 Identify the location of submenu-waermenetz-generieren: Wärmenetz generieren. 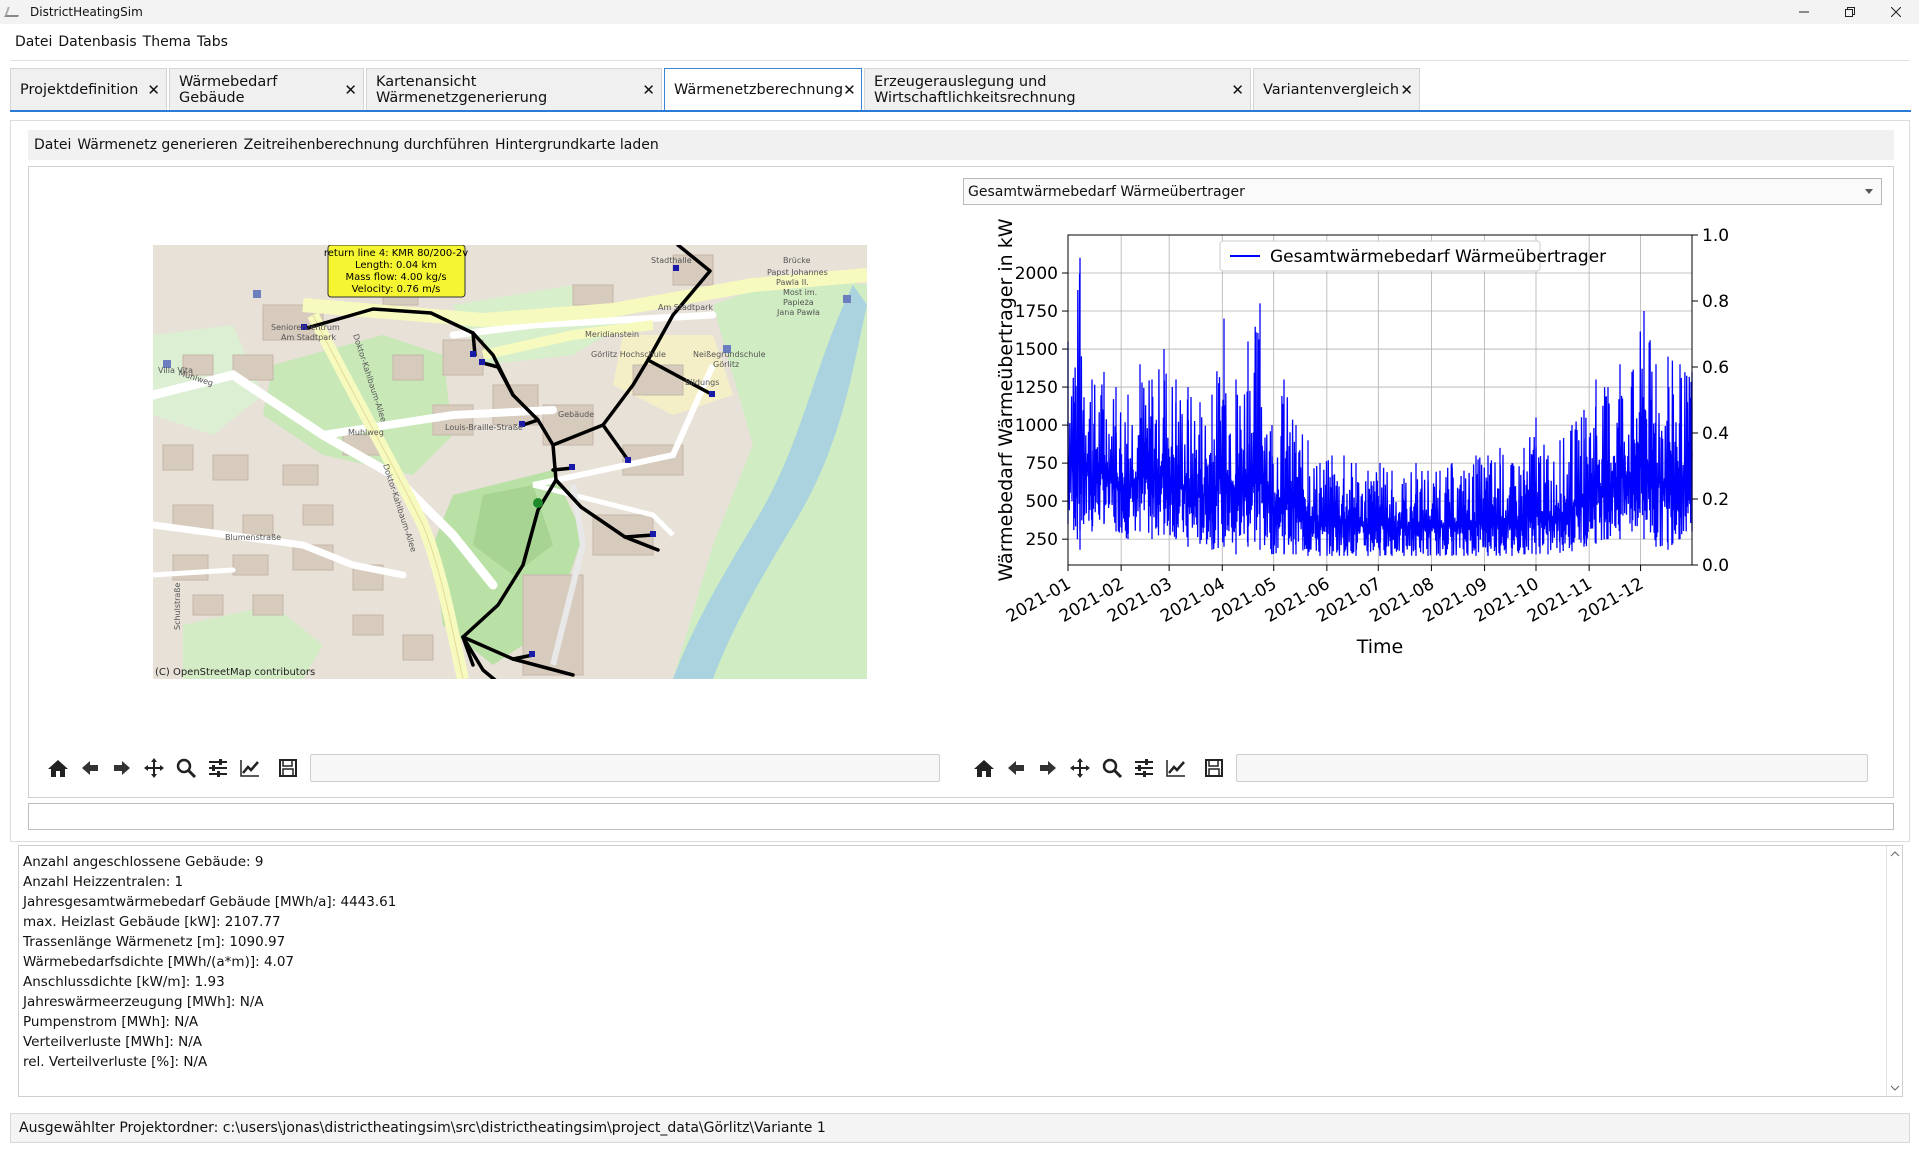
(157, 145).